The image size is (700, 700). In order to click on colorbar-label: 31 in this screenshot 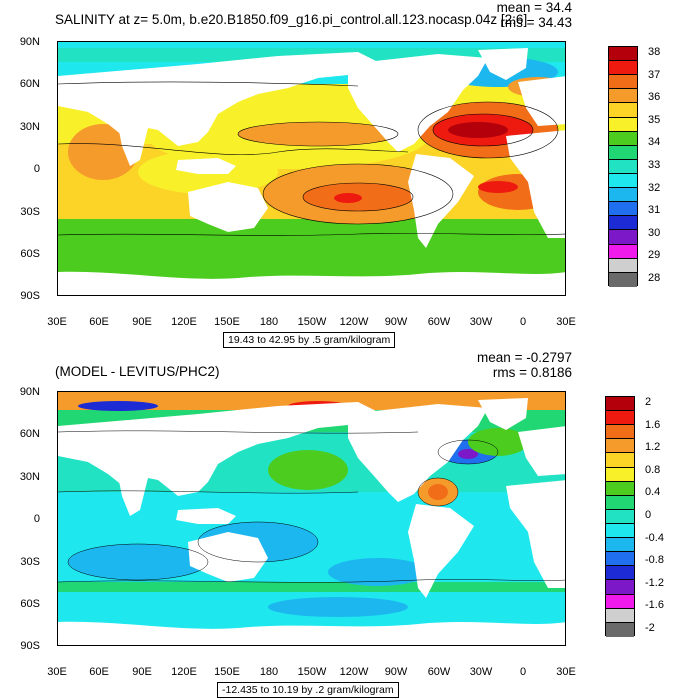, I will do `click(654, 210)`.